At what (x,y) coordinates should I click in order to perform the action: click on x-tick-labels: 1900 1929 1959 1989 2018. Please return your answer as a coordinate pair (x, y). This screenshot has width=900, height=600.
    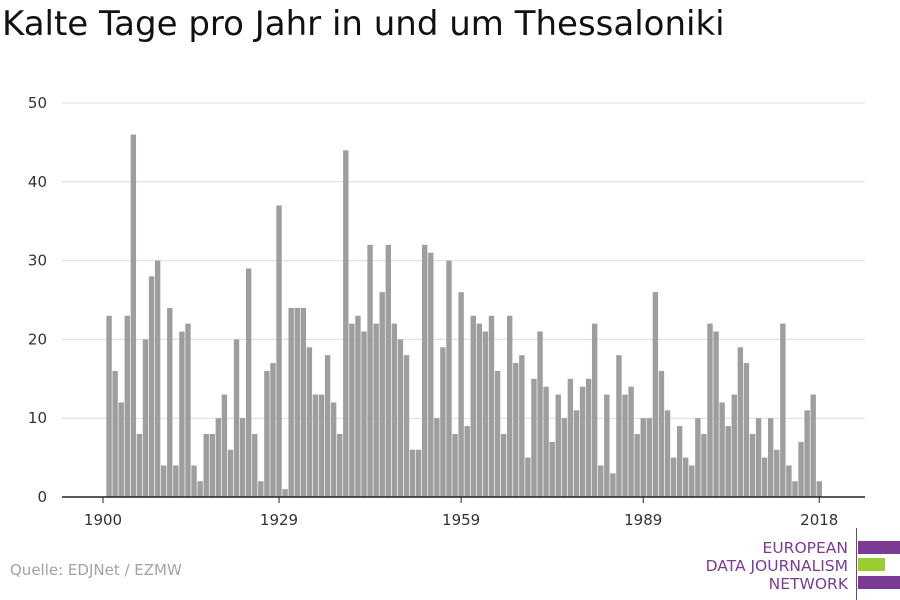
    Looking at the image, I should click on (461, 513).